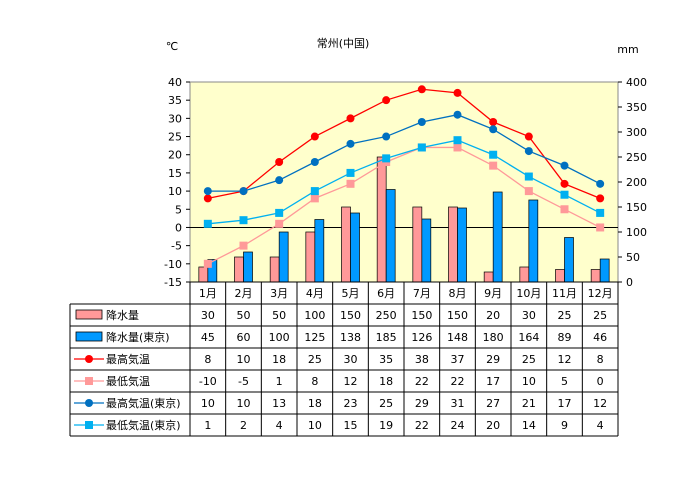 This screenshot has width=694, height=491. Describe the element at coordinates (172, 46) in the screenshot. I see `left-axis-unit: ℃` at that location.